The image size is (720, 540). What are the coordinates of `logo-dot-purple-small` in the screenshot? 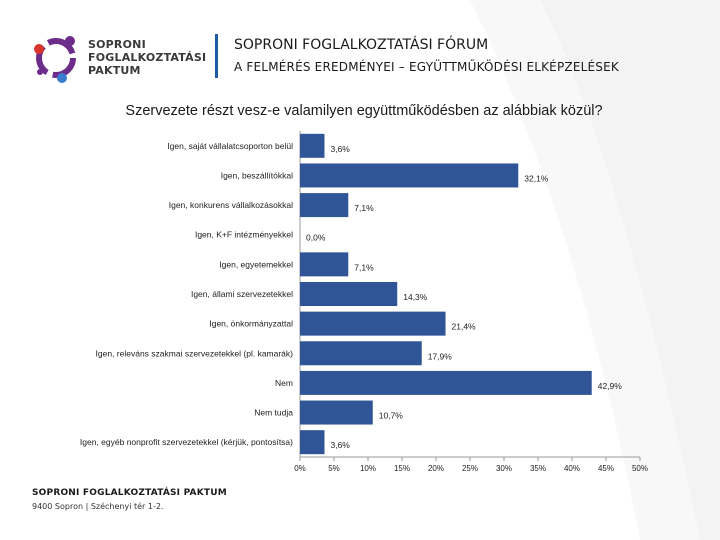 It's located at (40, 72).